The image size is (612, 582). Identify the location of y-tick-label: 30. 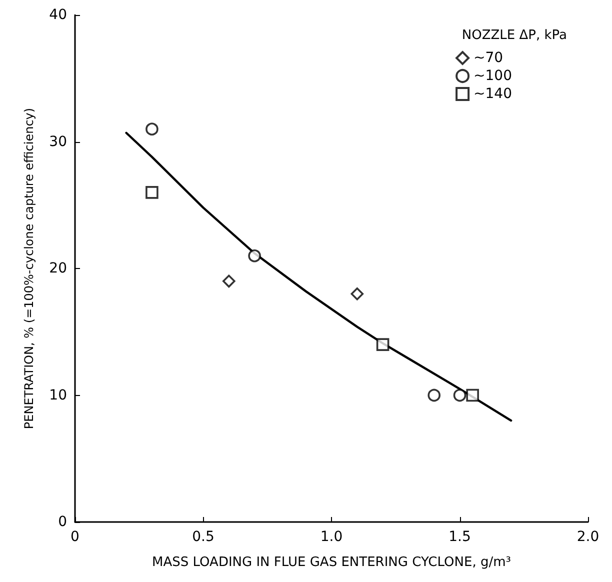
(58, 142).